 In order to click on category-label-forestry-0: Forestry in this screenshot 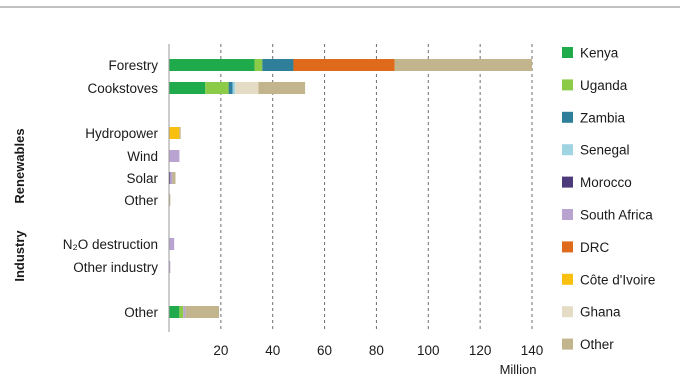, I will do `click(133, 65)`.